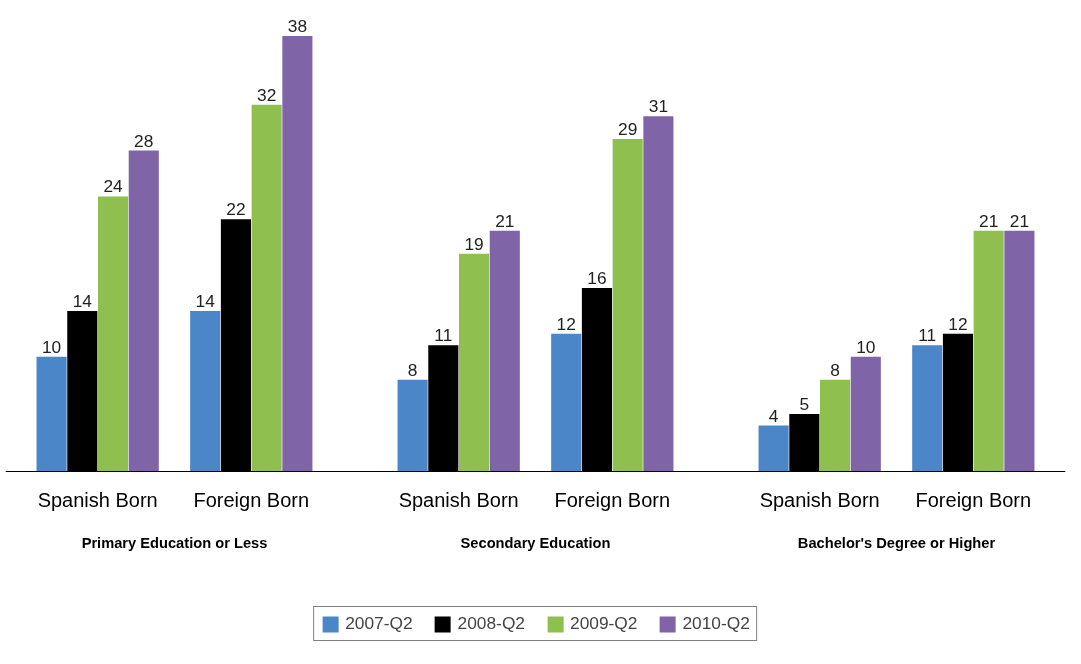 Image resolution: width=1081 pixels, height=664 pixels. Describe the element at coordinates (896, 543) in the screenshot. I see `text: Bachelor's Degree or Higher` at that location.